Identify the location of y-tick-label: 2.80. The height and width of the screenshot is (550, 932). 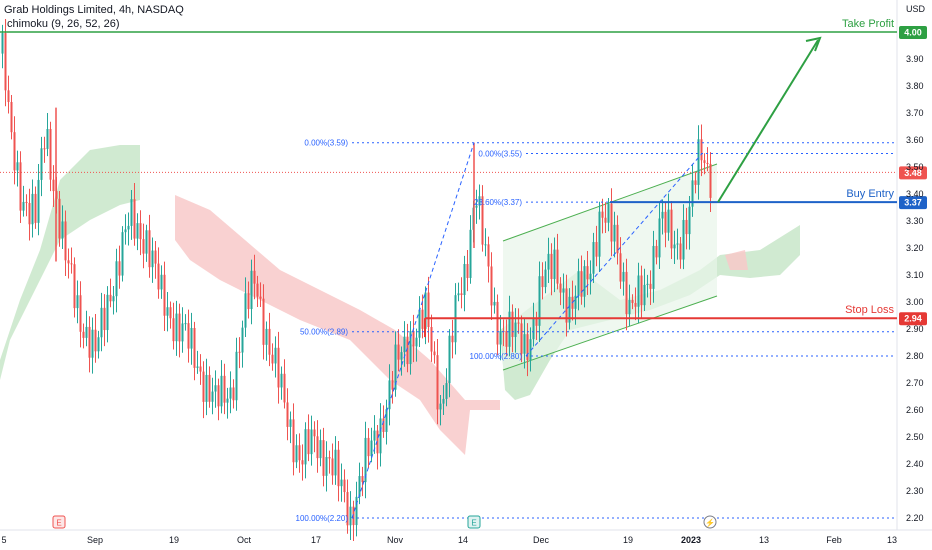
(915, 356).